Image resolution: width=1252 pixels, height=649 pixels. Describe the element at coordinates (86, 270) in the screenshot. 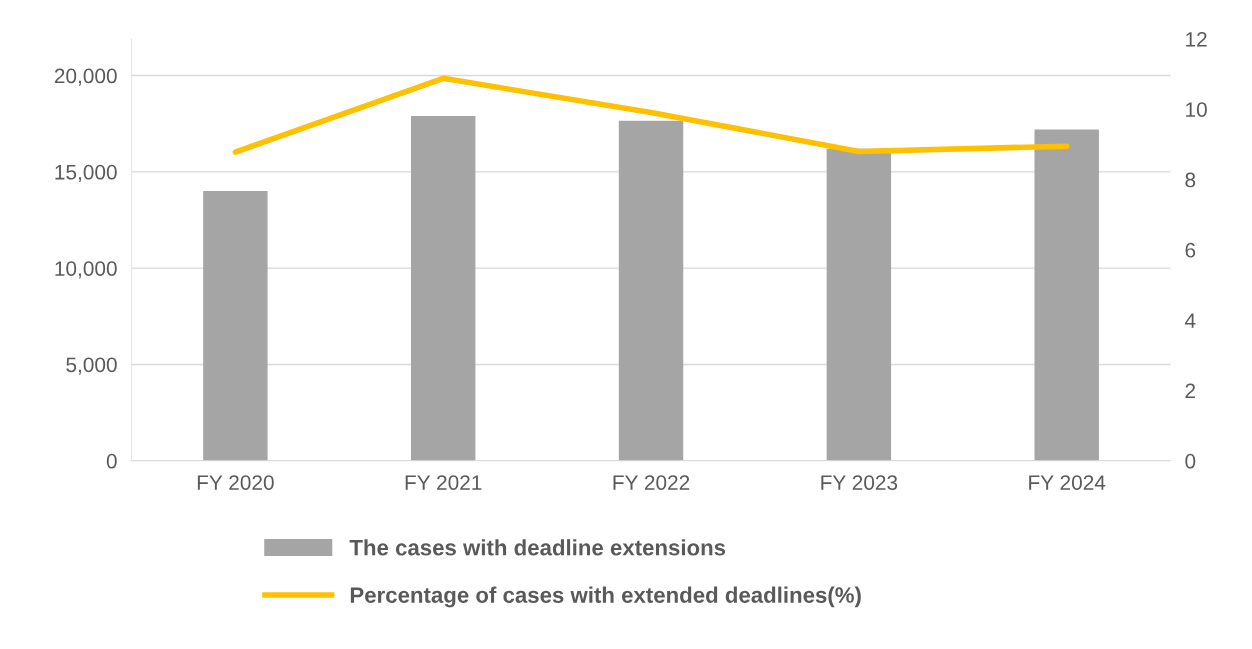

I see `y-tick-label: 10,000` at that location.